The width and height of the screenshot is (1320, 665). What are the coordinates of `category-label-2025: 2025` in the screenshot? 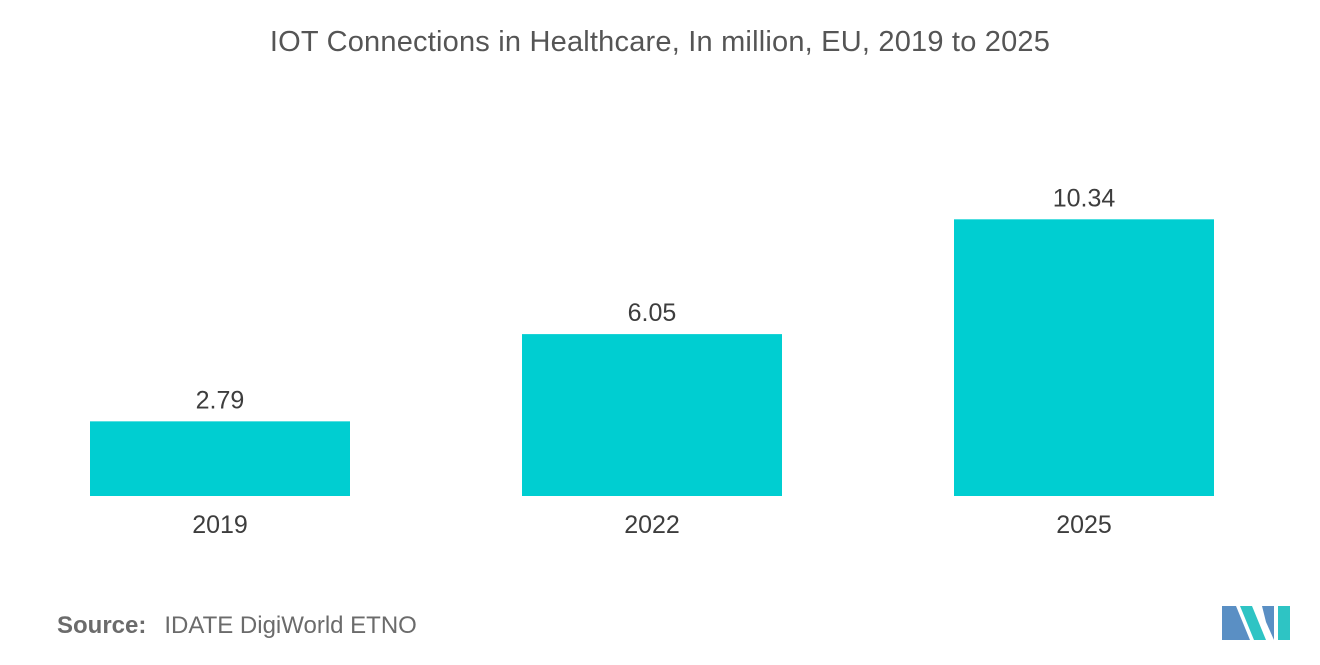 It's located at (1084, 525).